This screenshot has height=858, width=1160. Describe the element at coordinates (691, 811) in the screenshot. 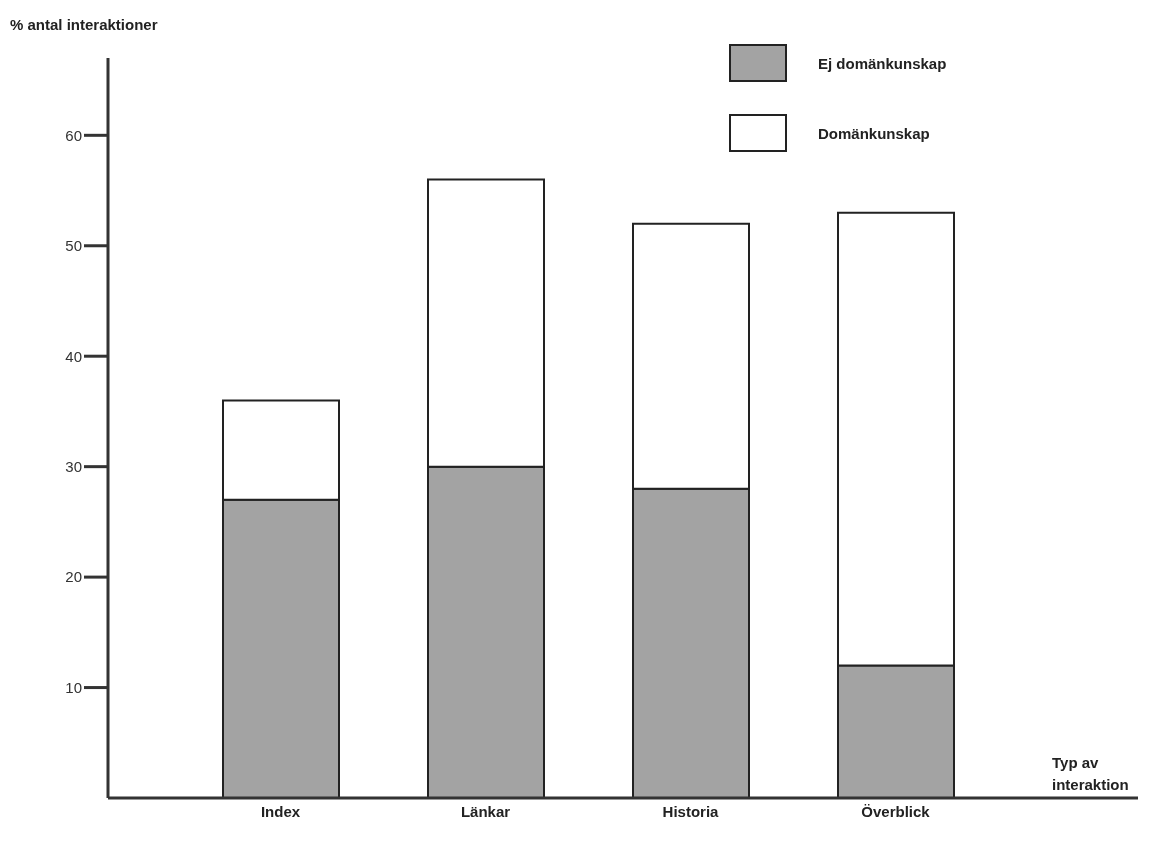

I see `x-tick-label: Historia` at that location.